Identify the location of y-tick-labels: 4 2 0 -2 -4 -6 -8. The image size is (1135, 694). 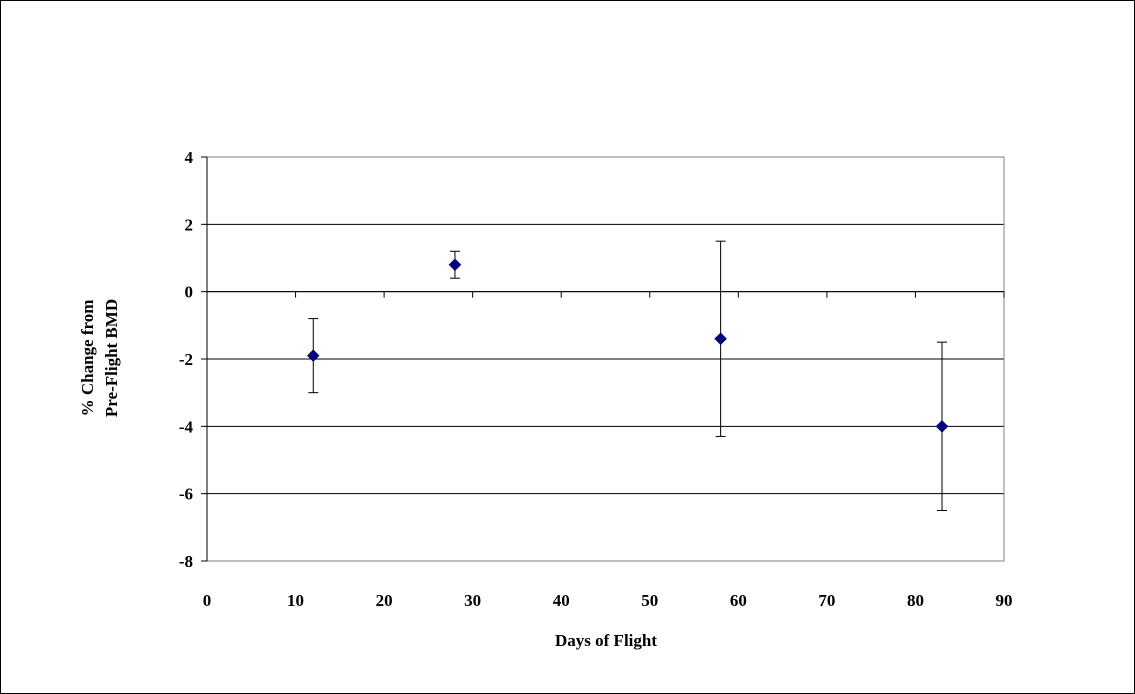
(186, 359).